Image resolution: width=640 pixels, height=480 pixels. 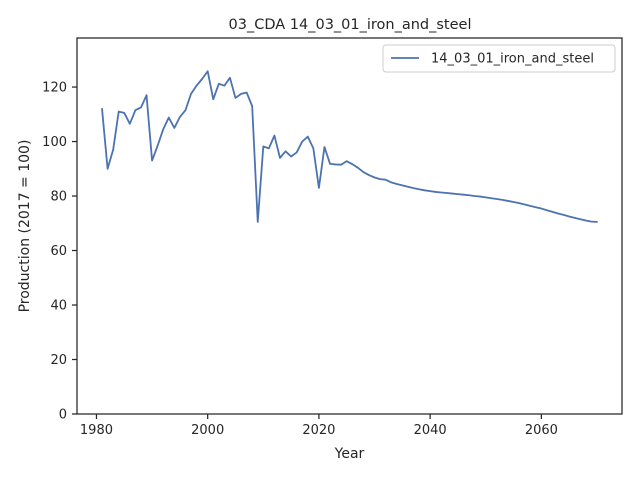 I want to click on y-tick-label: 100, so click(x=54, y=142).